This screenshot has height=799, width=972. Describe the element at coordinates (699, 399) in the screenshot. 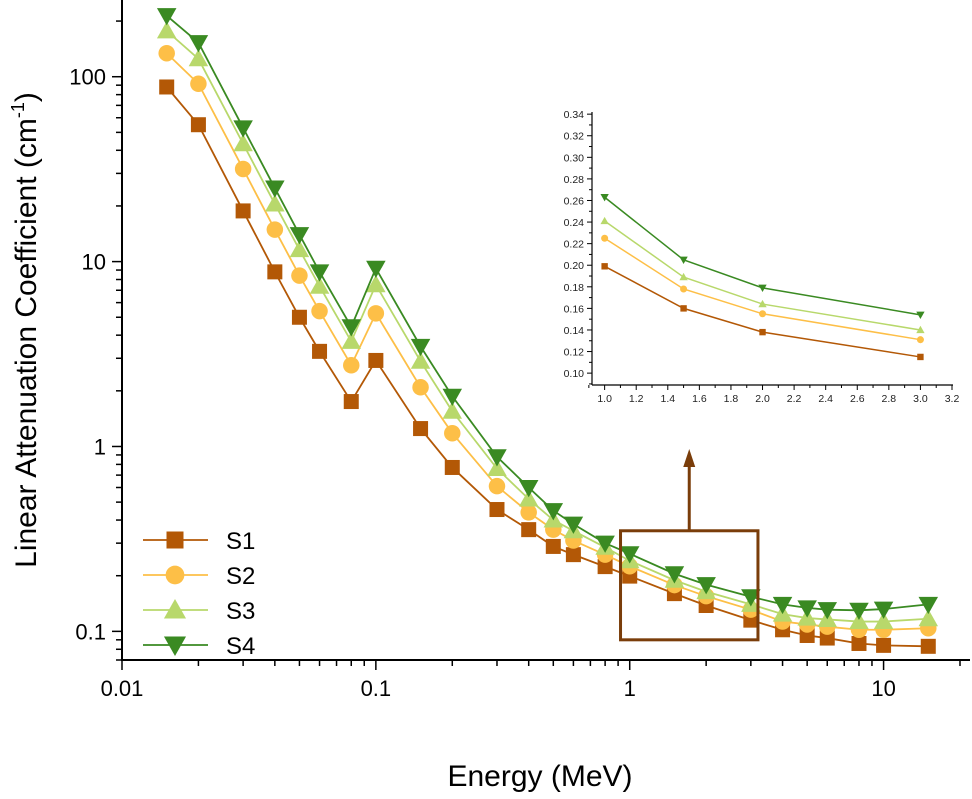

I see `inset-x-tick-label: 1.6` at that location.